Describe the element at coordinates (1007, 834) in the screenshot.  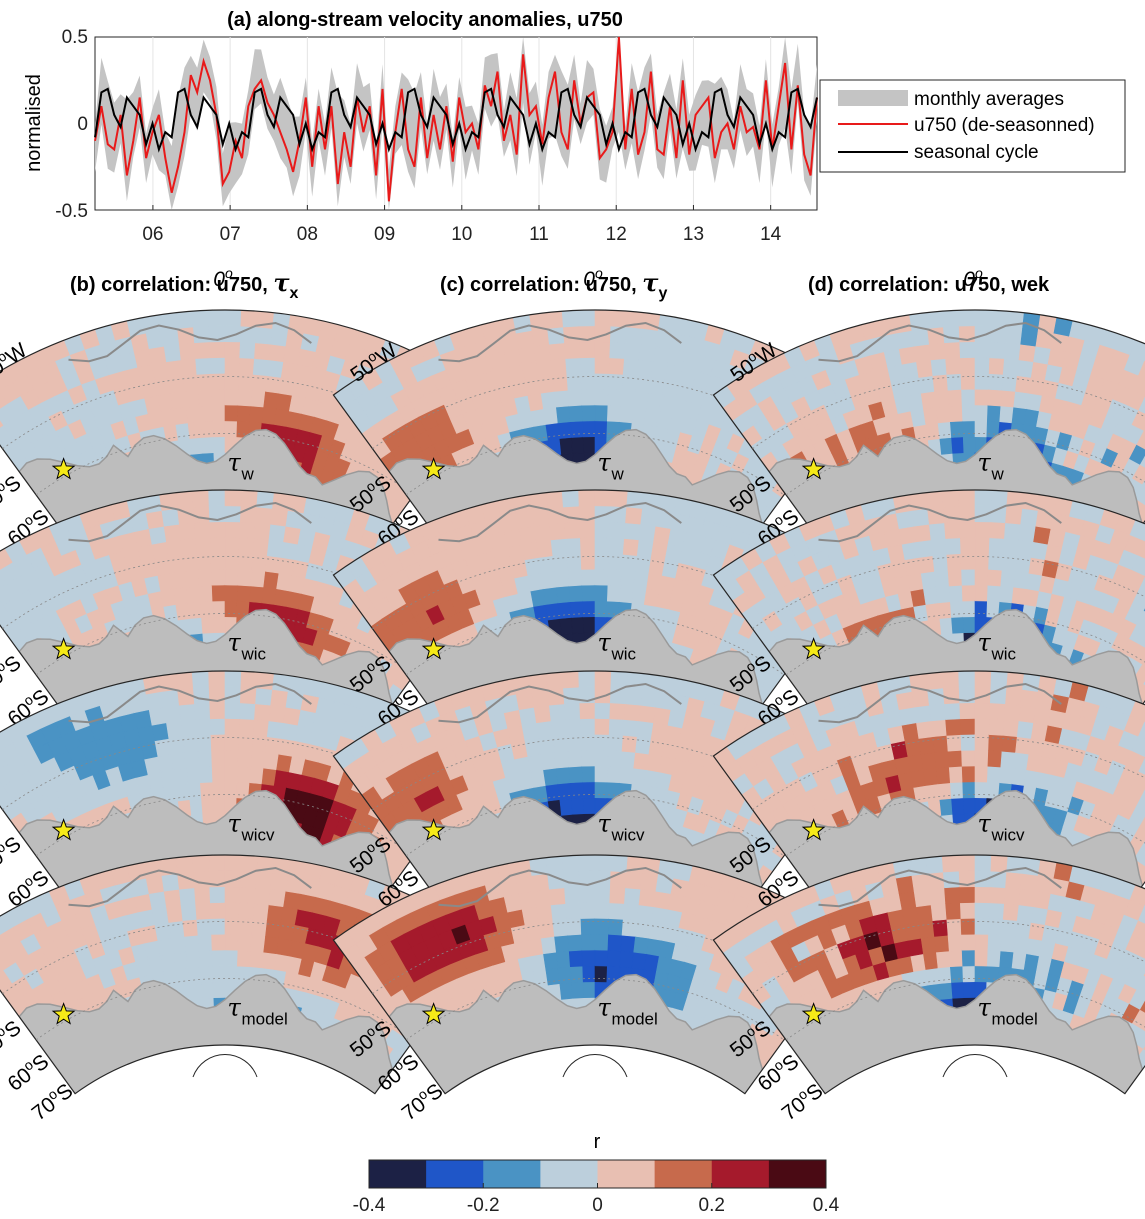
I see `map-label-subscript: wicv` at that location.